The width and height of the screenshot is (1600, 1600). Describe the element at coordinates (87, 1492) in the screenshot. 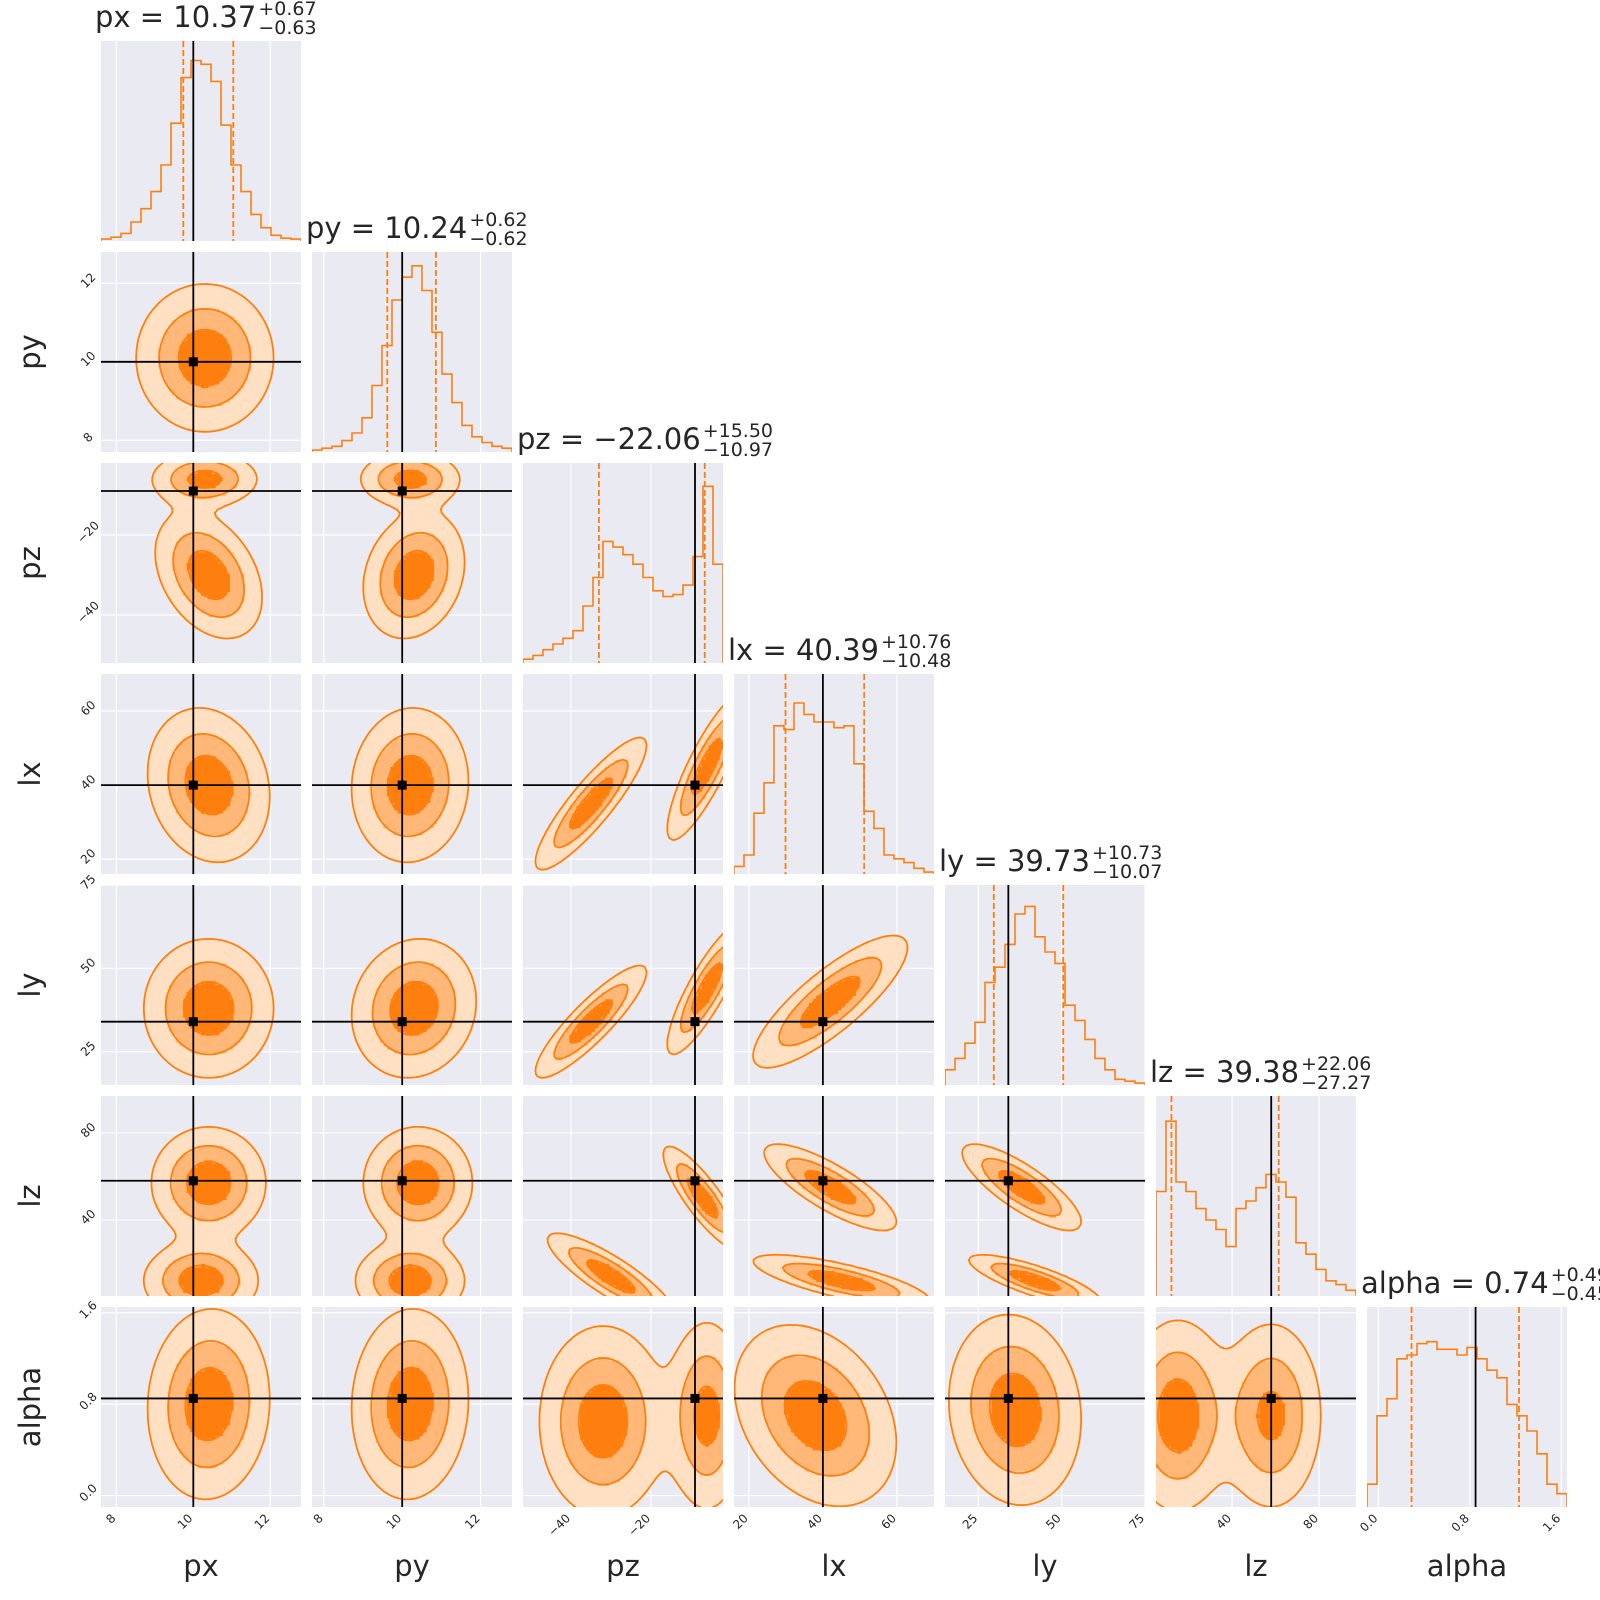

I see `y-tick-alpha: 0.0` at that location.